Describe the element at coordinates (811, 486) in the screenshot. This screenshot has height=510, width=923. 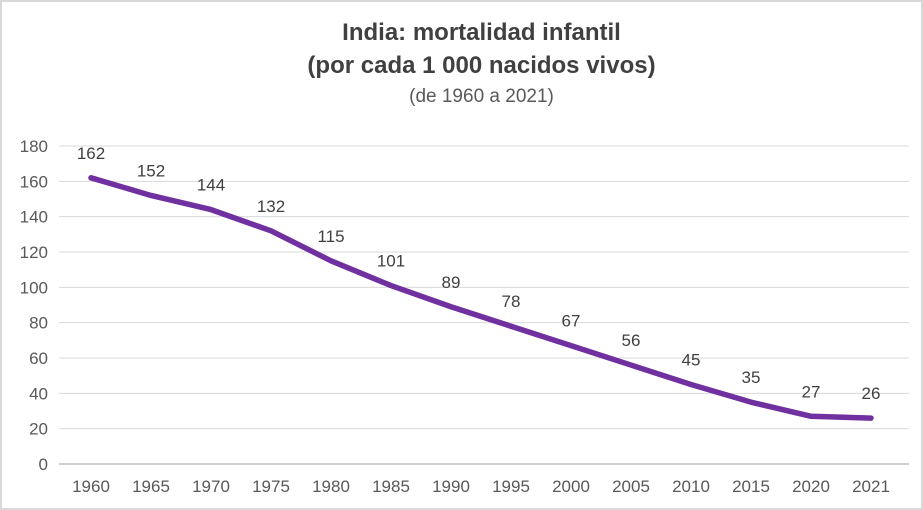
I see `x-tick-label: 2020` at that location.